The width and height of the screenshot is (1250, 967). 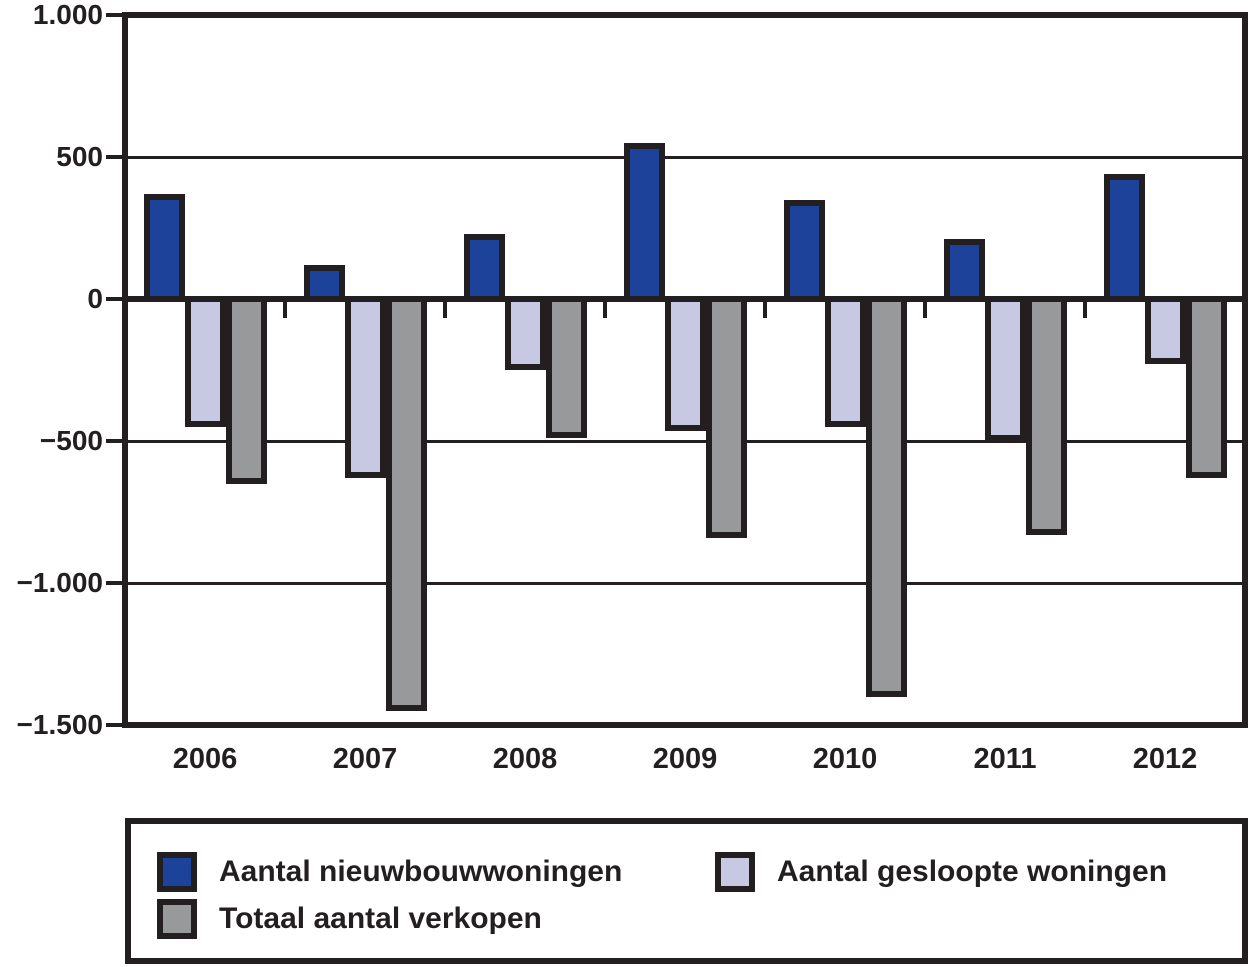 What do you see at coordinates (1206, 387) in the screenshot?
I see `bar-2012-totaal-aantal-verkopen` at bounding box center [1206, 387].